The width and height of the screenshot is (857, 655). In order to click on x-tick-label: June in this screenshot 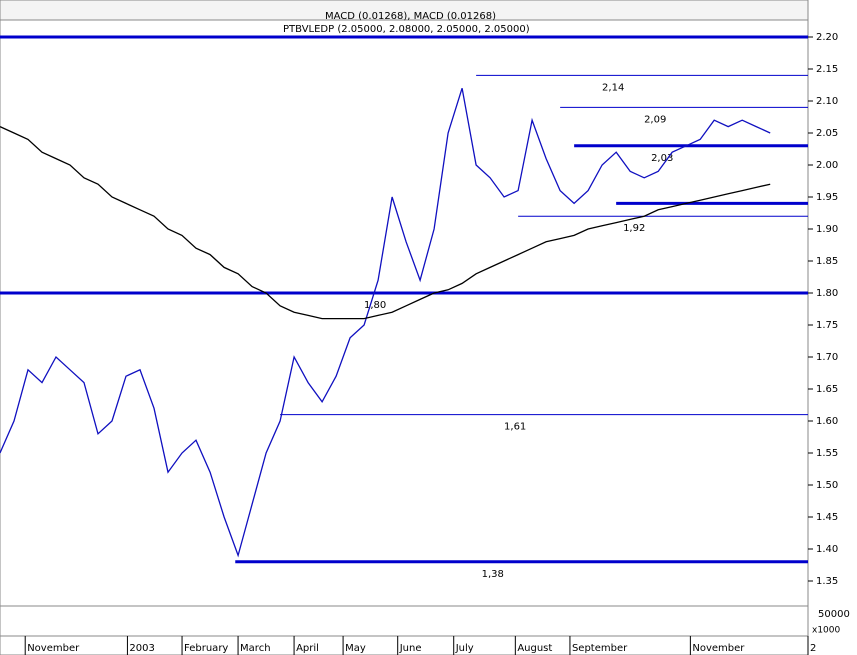, I will do `click(410, 648)`.